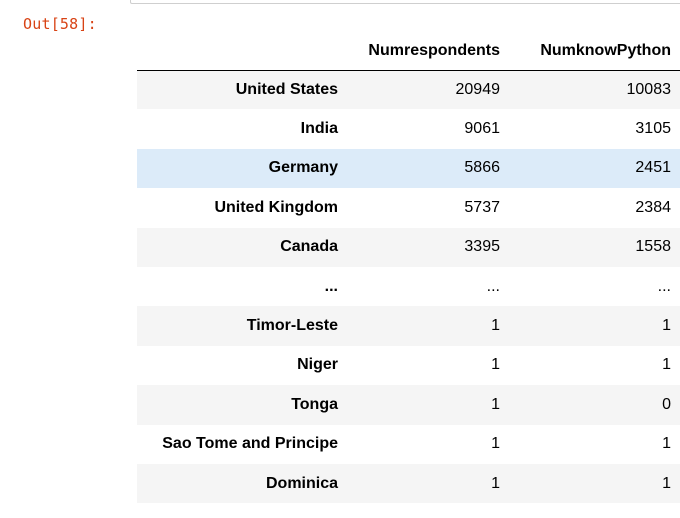  What do you see at coordinates (314, 404) in the screenshot?
I see `row-index-label: Tonga` at bounding box center [314, 404].